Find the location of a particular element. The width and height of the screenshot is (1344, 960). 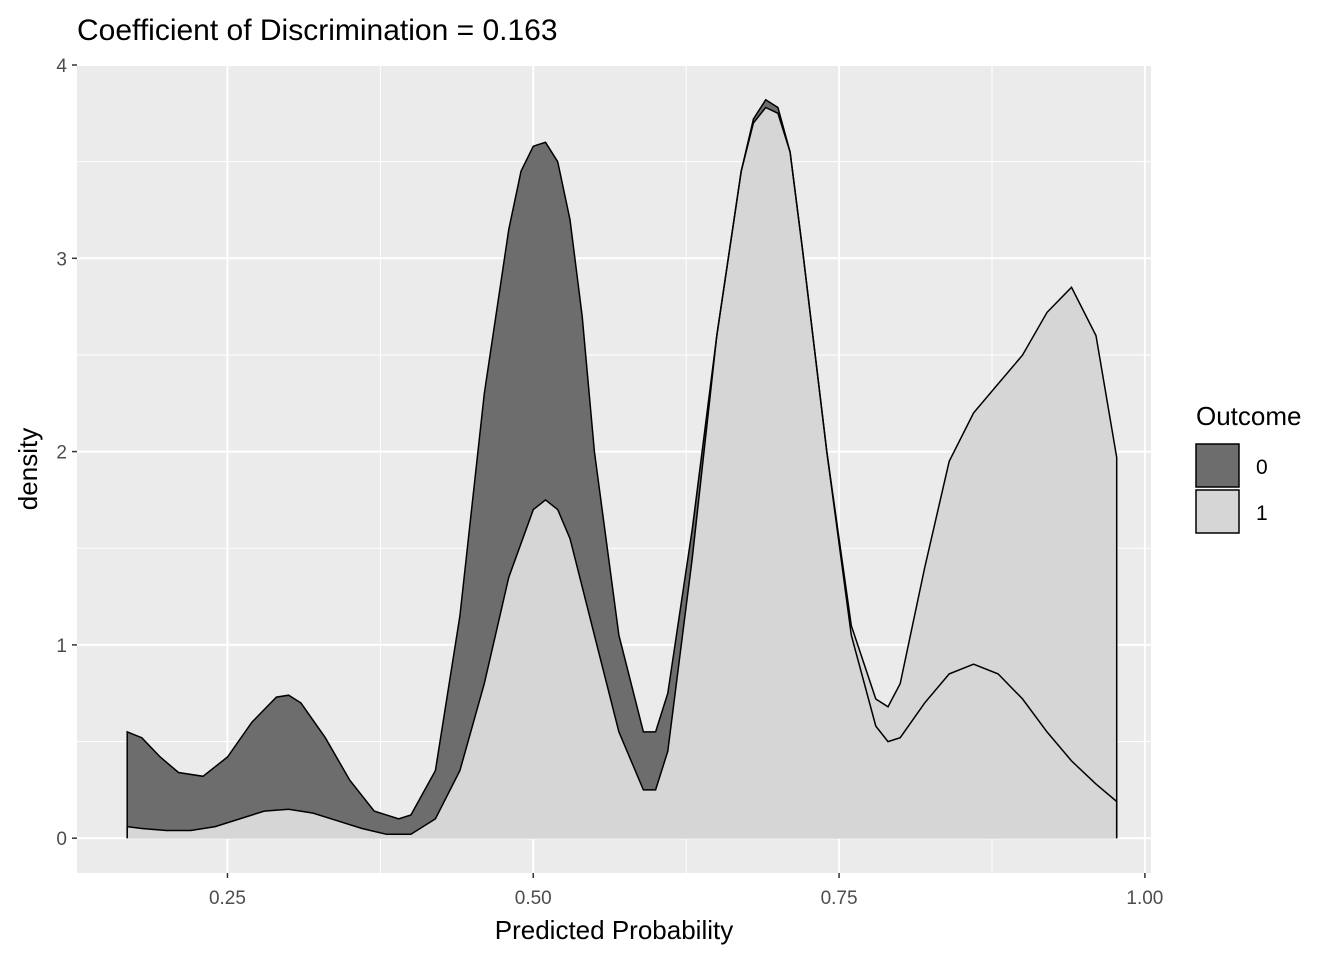

legend-label-0: 0 is located at coordinates (1262, 467).